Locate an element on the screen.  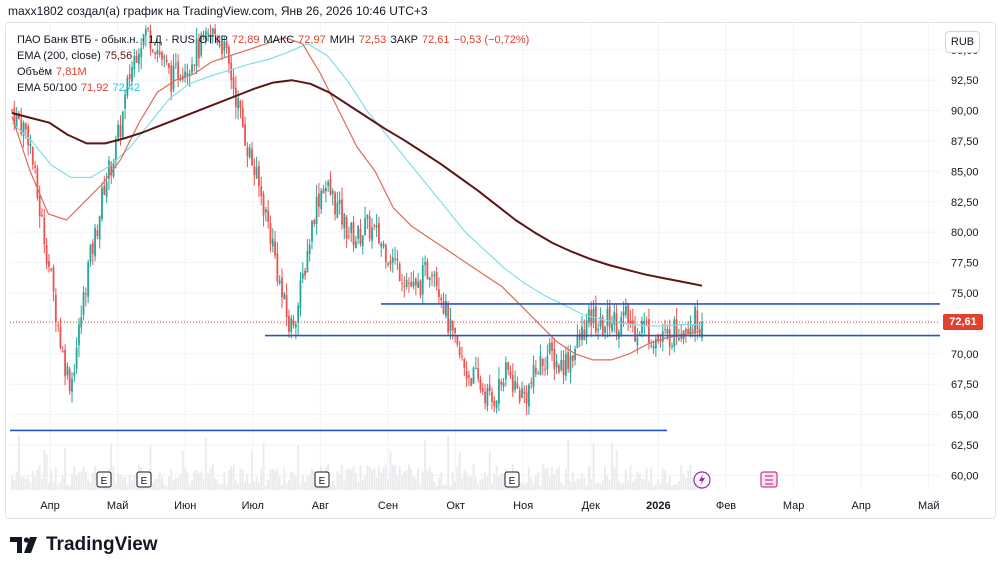
volume-label: Объём is located at coordinates (35, 72).